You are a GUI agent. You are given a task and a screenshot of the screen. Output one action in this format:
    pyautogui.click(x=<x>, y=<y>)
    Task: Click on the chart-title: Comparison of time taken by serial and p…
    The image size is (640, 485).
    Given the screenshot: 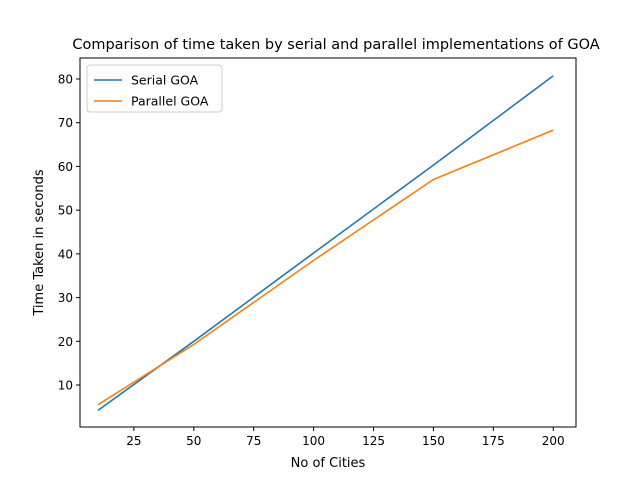 What is the action you would take?
    pyautogui.click(x=335, y=45)
    